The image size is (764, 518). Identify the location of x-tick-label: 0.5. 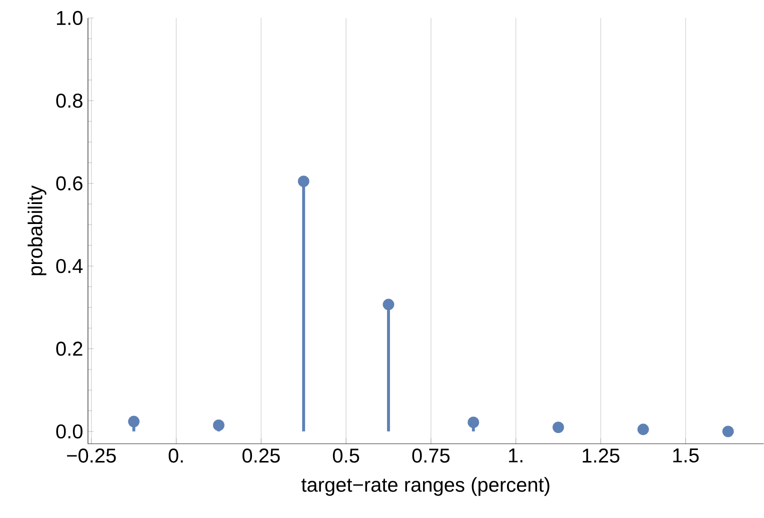
(346, 455).